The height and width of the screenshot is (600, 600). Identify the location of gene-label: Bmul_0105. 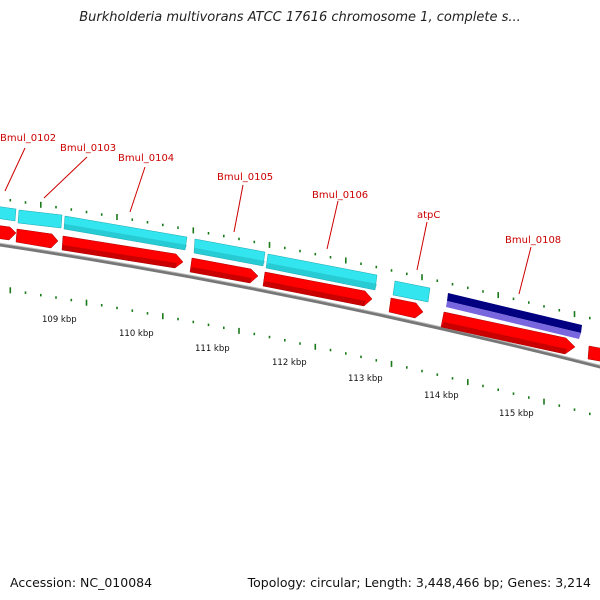
(245, 177).